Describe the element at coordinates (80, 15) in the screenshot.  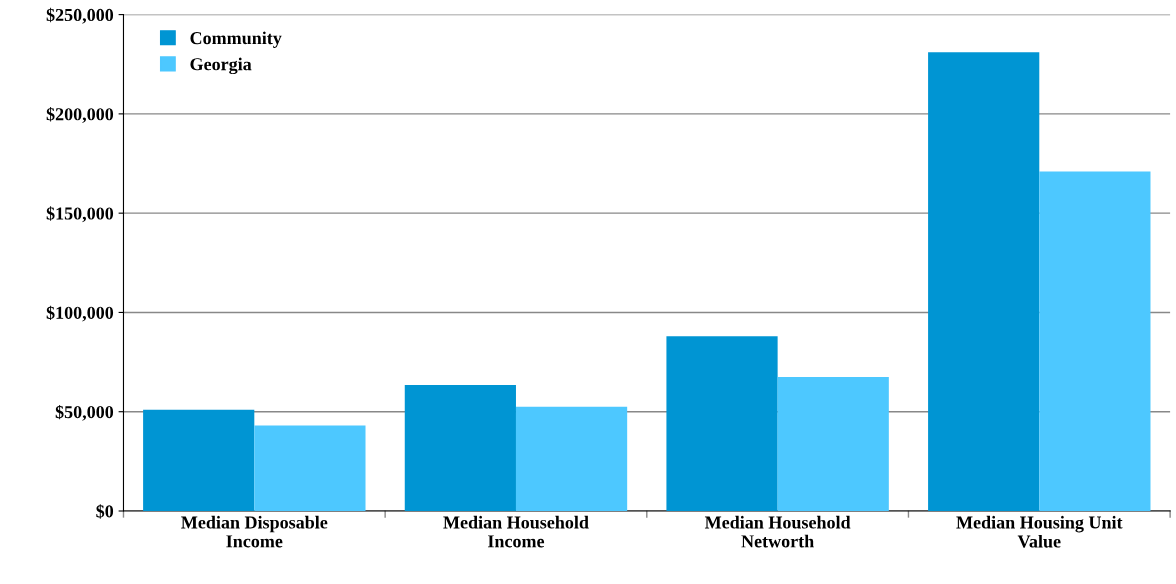
I see `y-tick-label: $250,000` at that location.